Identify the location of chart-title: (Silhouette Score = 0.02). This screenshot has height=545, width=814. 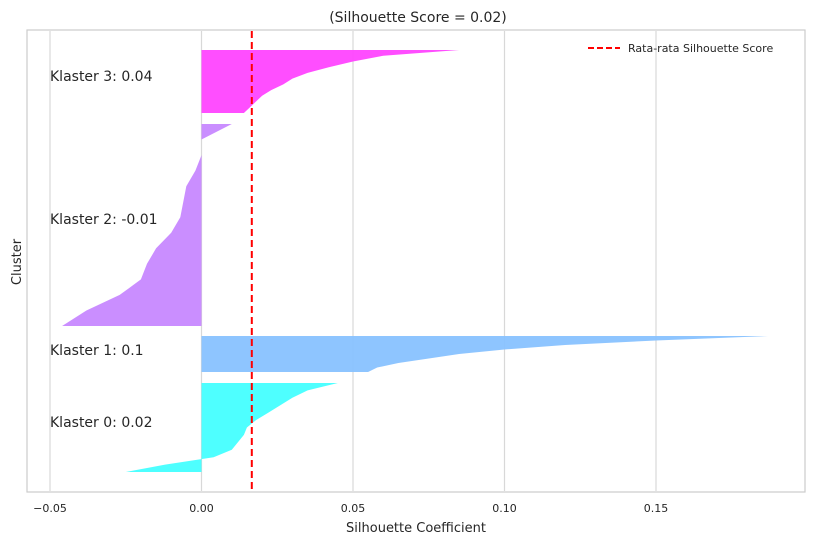
(418, 18).